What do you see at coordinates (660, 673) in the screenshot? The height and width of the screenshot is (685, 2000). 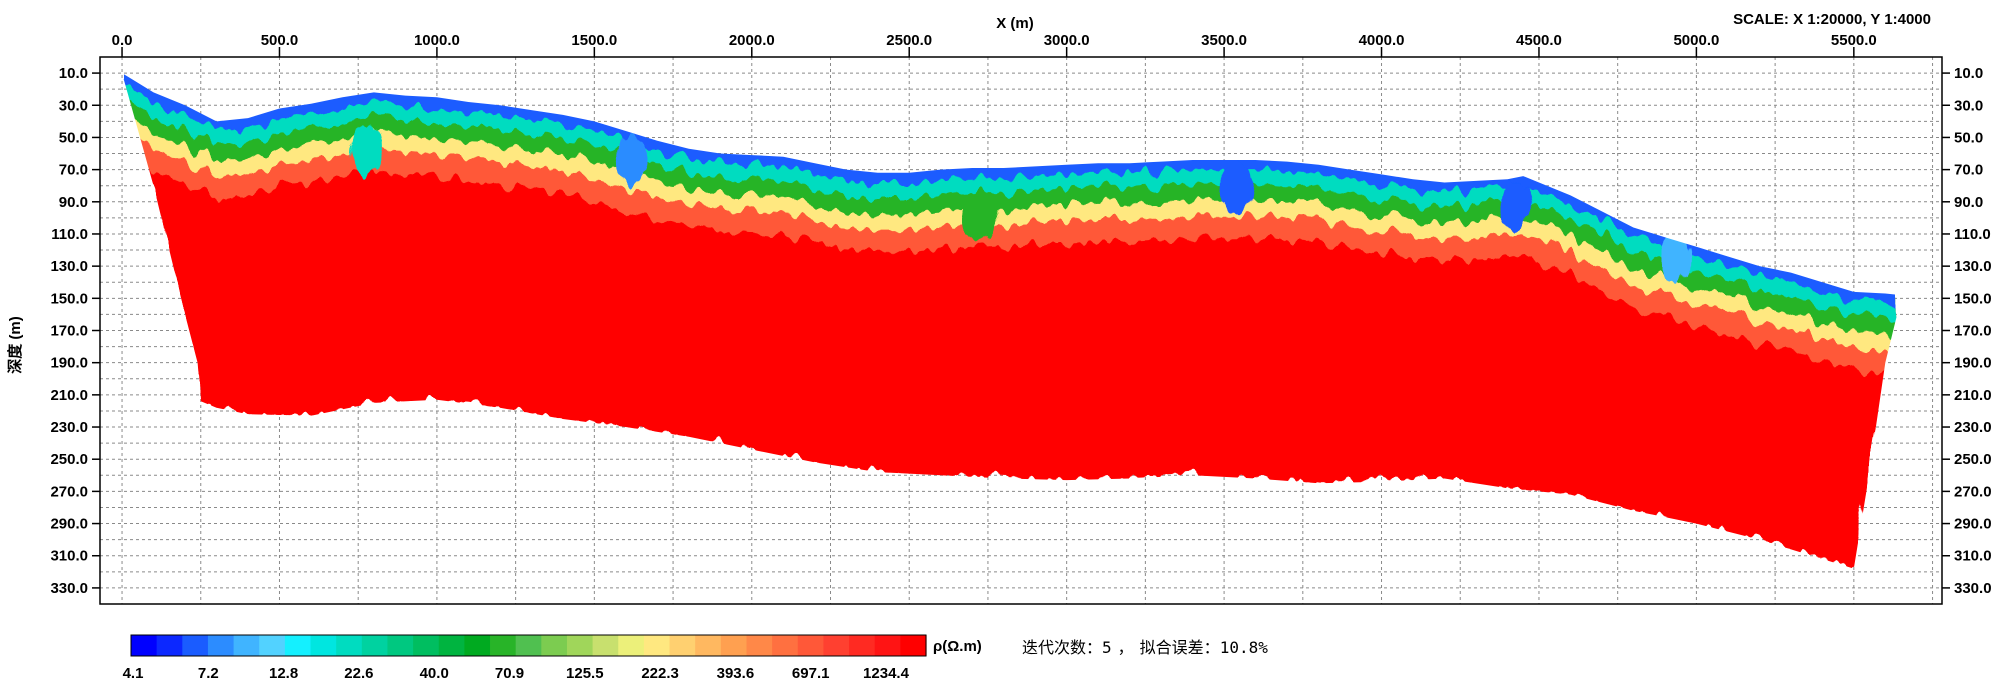 I see `colorbar-tick-label: 222.3` at bounding box center [660, 673].